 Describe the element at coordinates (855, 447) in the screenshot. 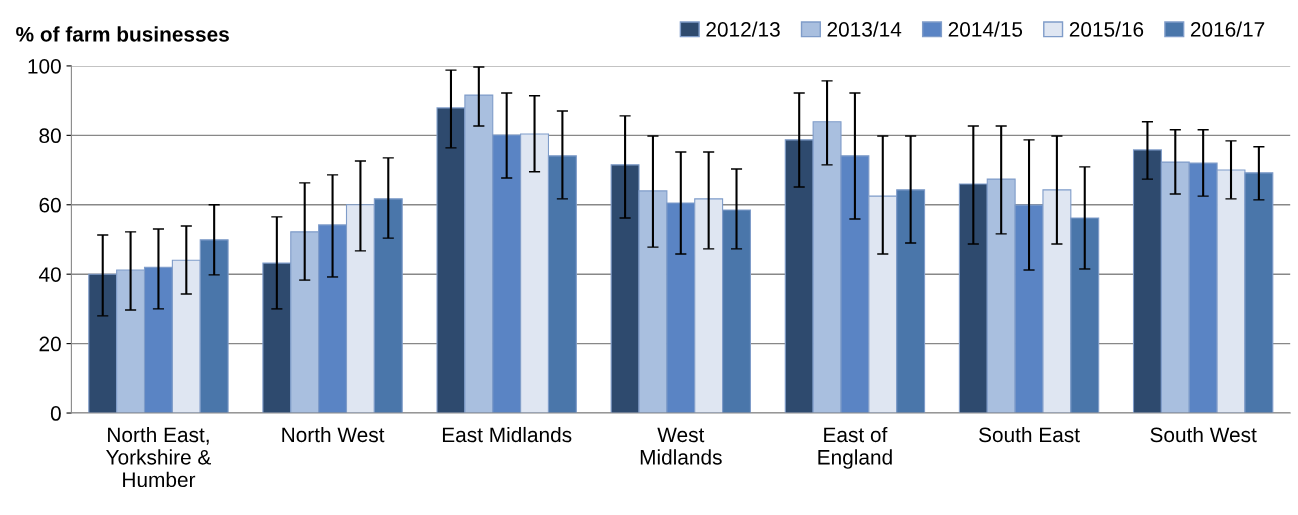

I see `x-tick-label: East of England` at that location.